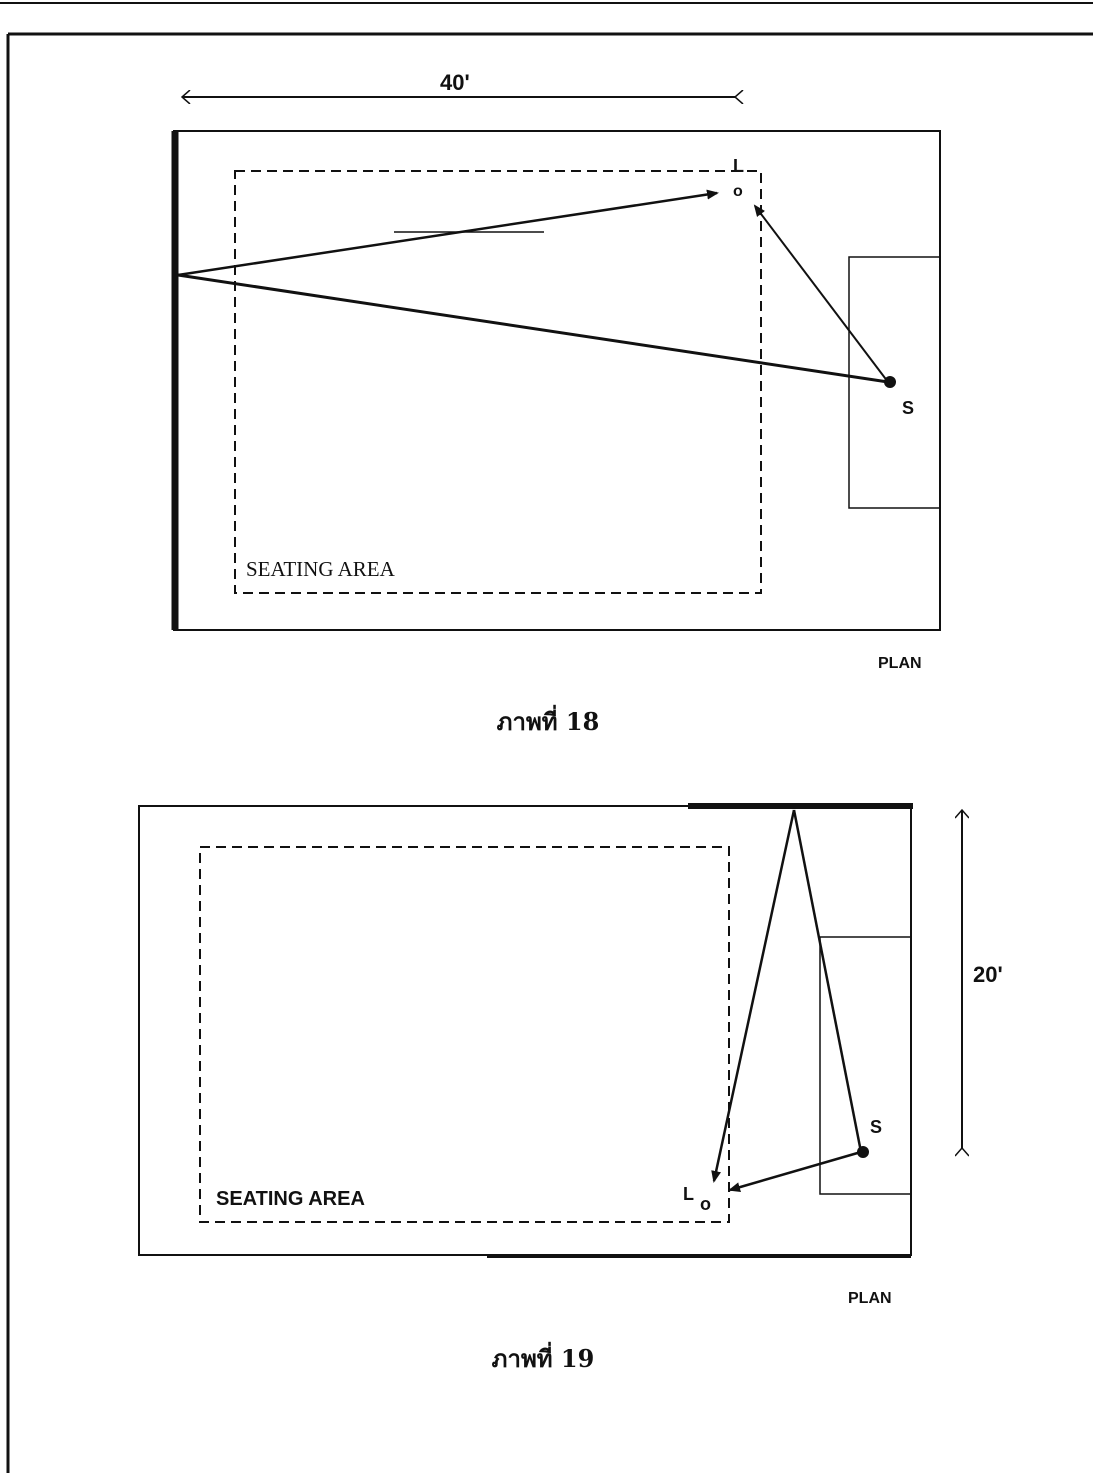 The image size is (1093, 1473). I want to click on dimension-label-20: 20', so click(988, 974).